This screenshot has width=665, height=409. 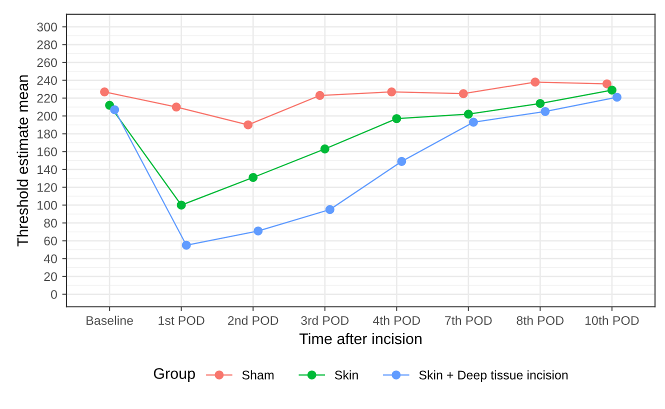 I want to click on y-tick-label: 280, so click(x=47, y=45).